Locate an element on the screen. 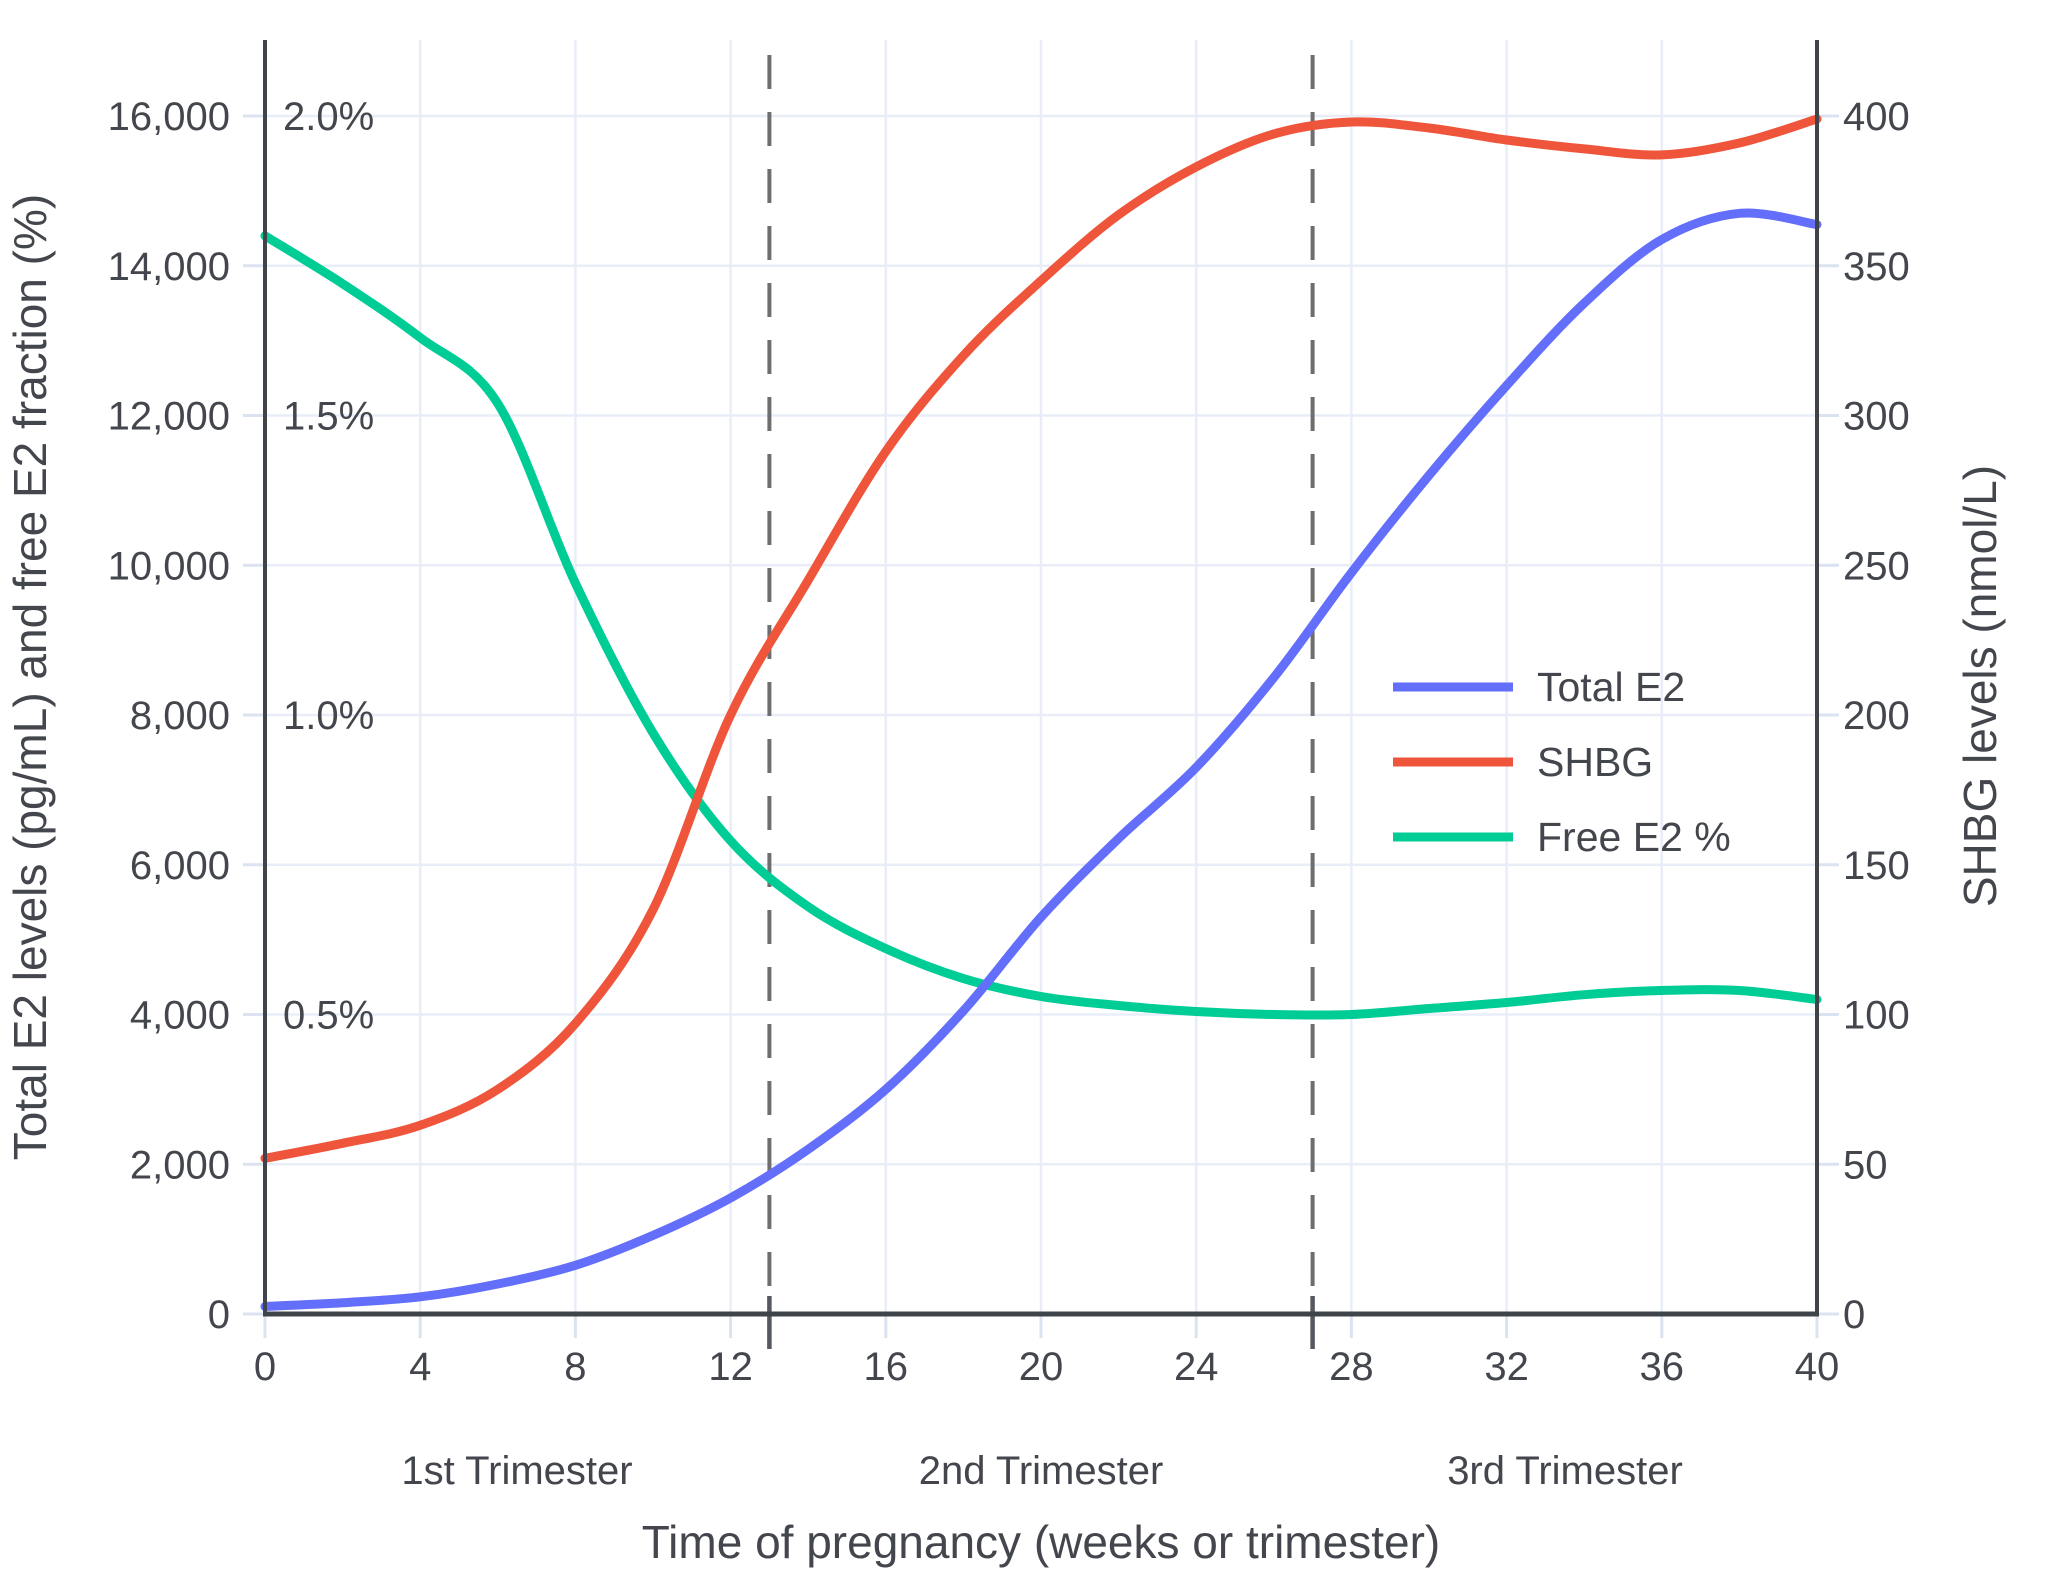 The height and width of the screenshot is (1582, 2048). y-axis-title-right: SHBG levels (nmol/L) is located at coordinates (1980, 686).